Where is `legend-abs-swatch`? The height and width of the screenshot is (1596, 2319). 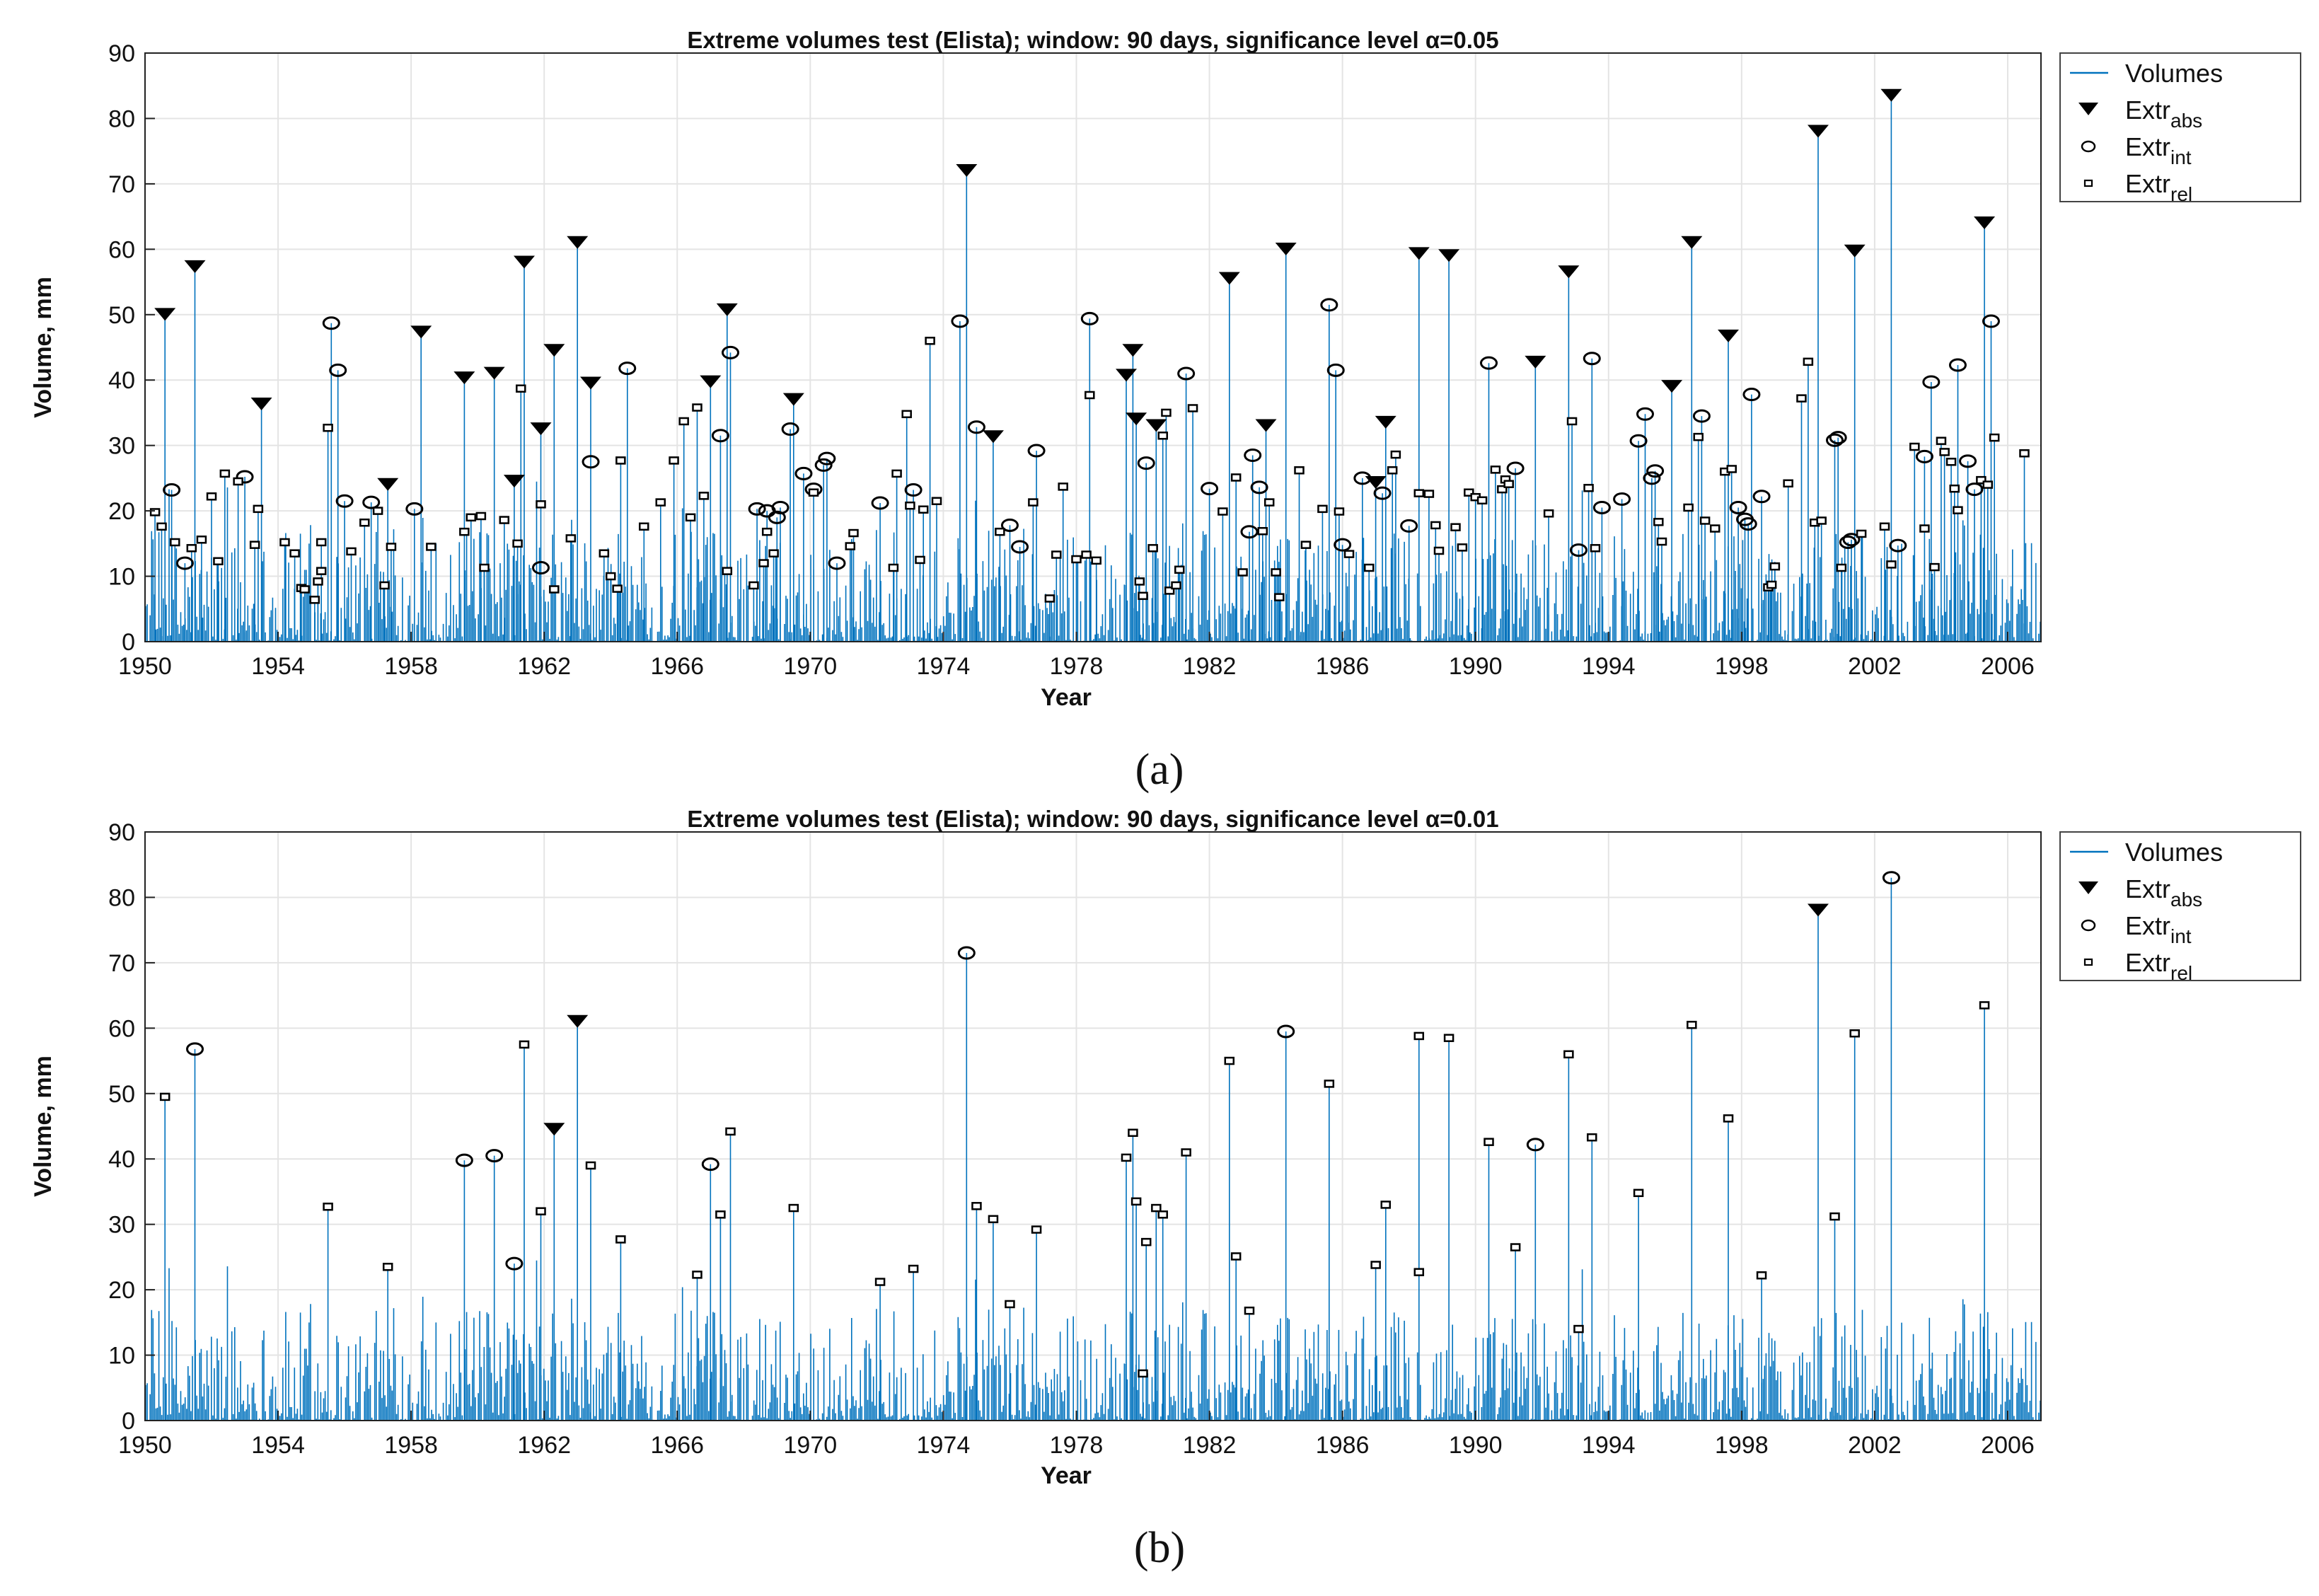 legend-abs-swatch is located at coordinates (2088, 109).